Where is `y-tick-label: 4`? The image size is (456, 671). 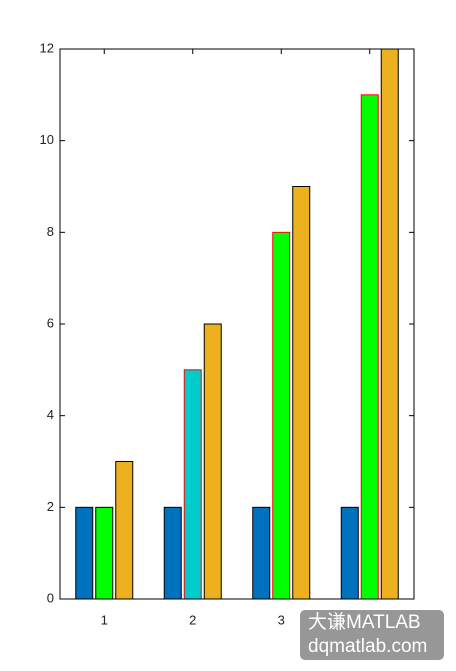 y-tick-label: 4 is located at coordinates (50, 414).